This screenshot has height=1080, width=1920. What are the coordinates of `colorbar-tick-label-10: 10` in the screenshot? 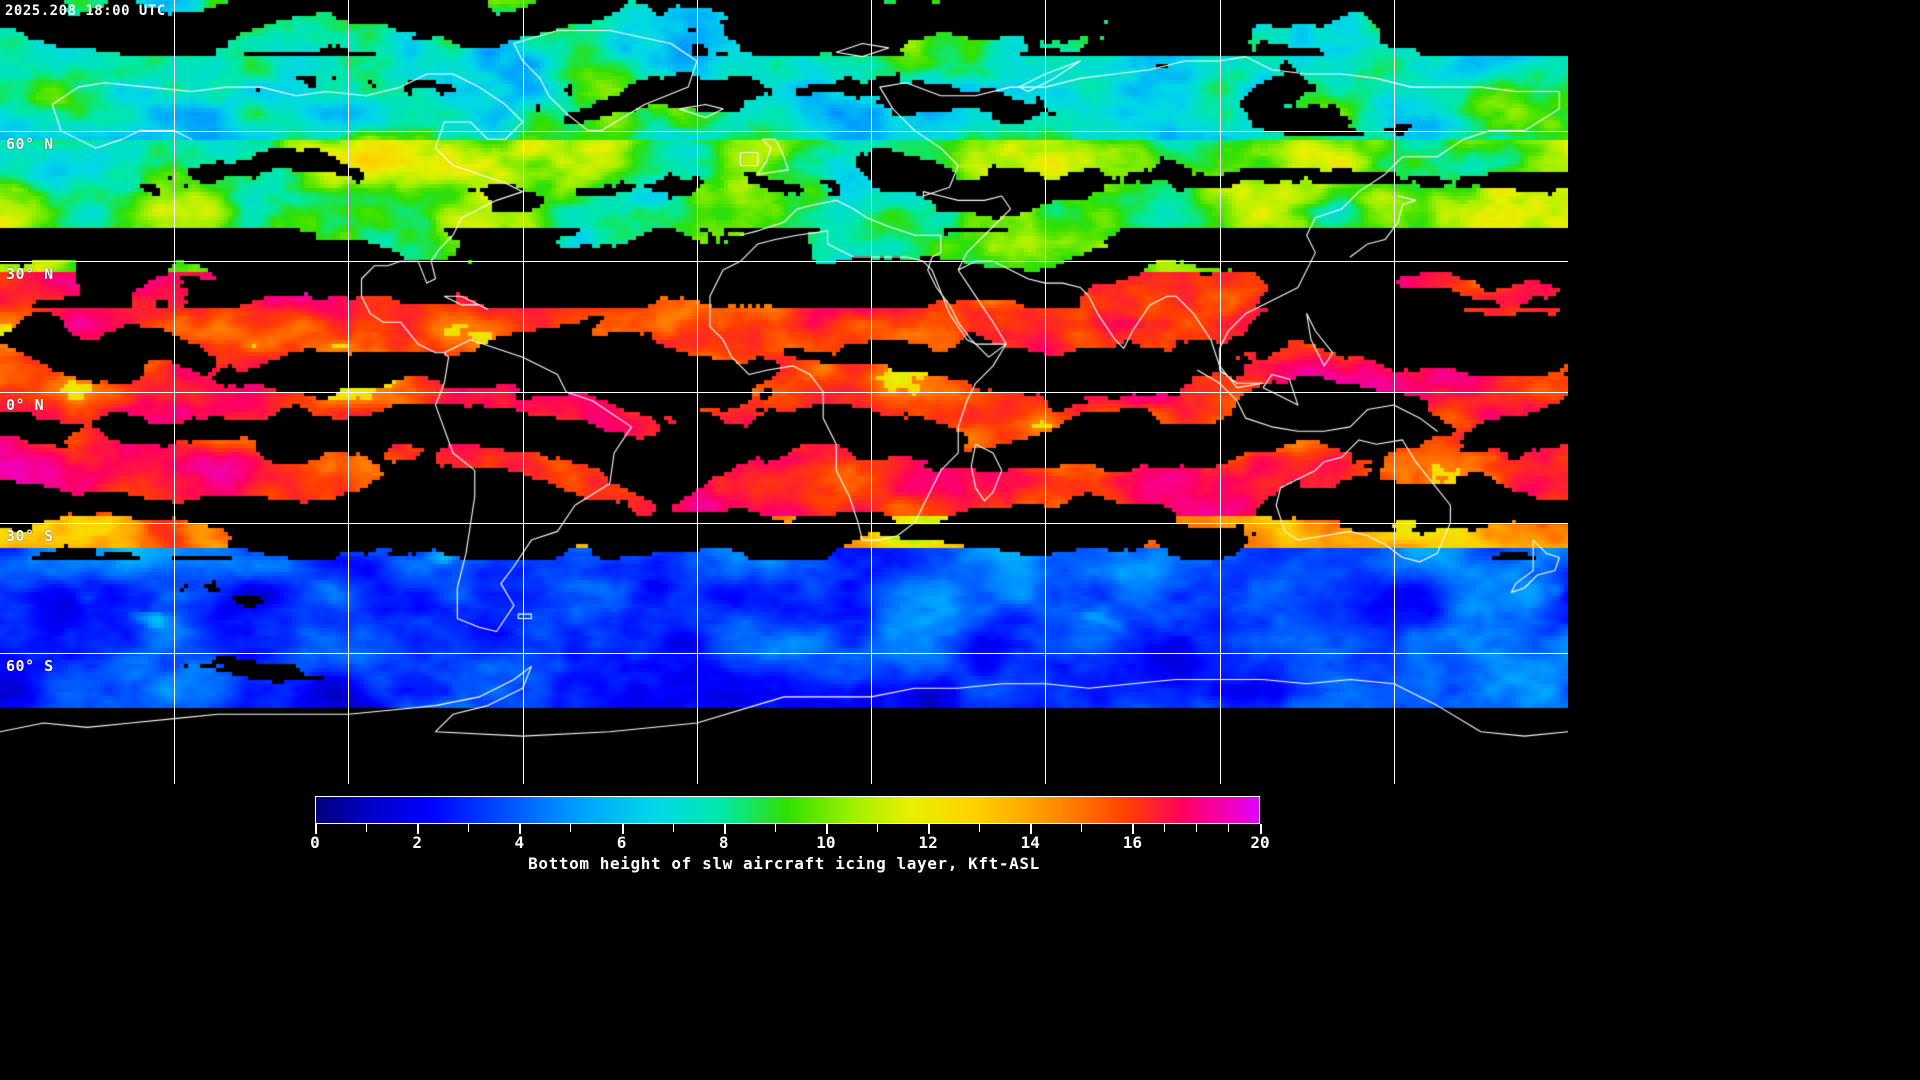 It's located at (826, 842).